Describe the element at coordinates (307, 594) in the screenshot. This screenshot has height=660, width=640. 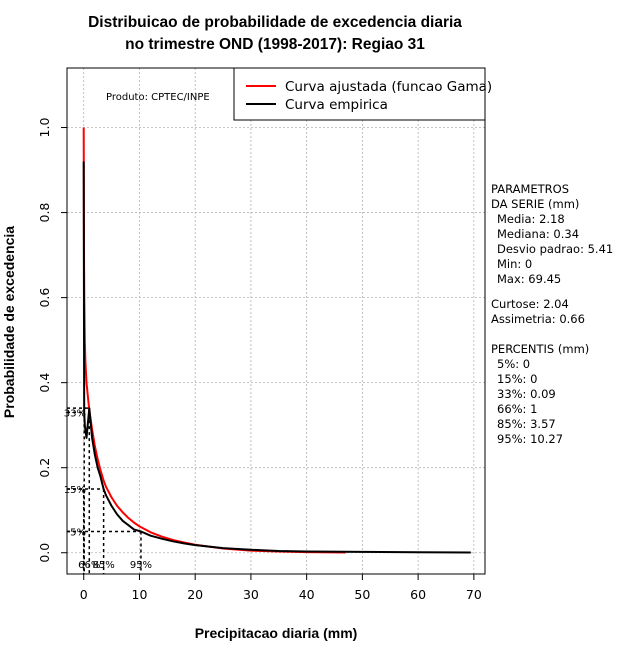
I see `x-tick-label: 40` at that location.